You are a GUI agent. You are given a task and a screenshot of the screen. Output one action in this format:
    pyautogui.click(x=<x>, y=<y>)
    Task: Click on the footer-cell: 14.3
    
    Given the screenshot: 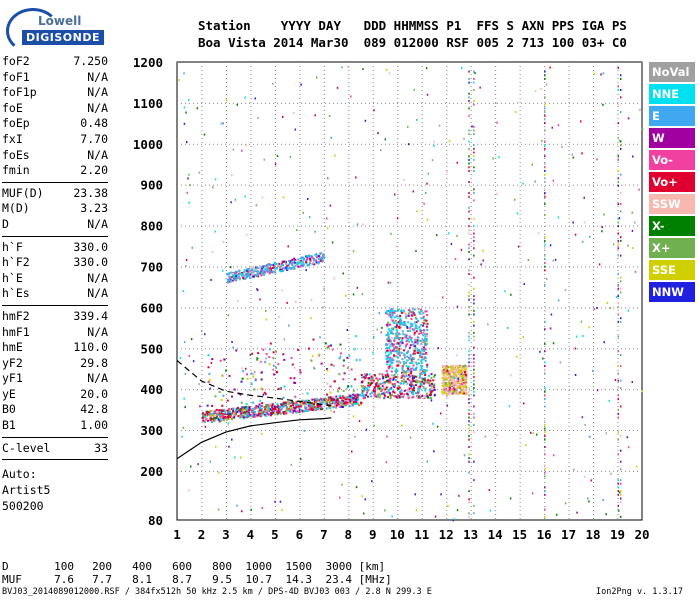 What is the action you would take?
    pyautogui.click(x=299, y=579)
    